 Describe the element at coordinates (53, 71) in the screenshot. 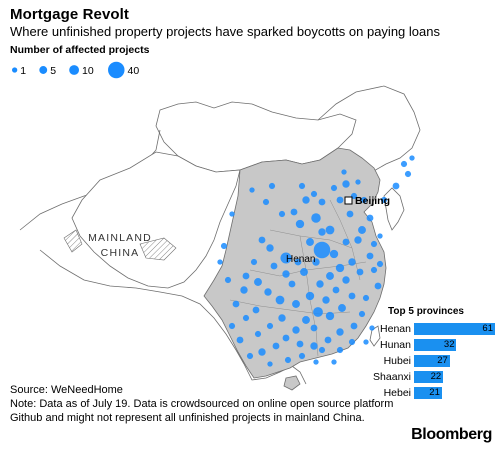

I see `legend-label-5: 5` at that location.